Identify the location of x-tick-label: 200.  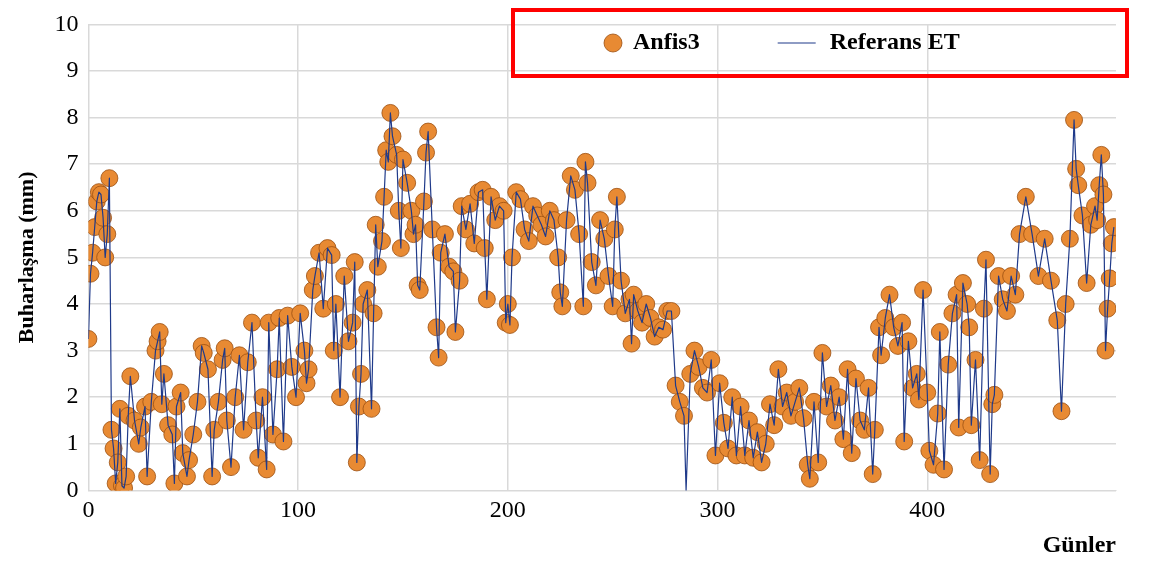
(507, 509).